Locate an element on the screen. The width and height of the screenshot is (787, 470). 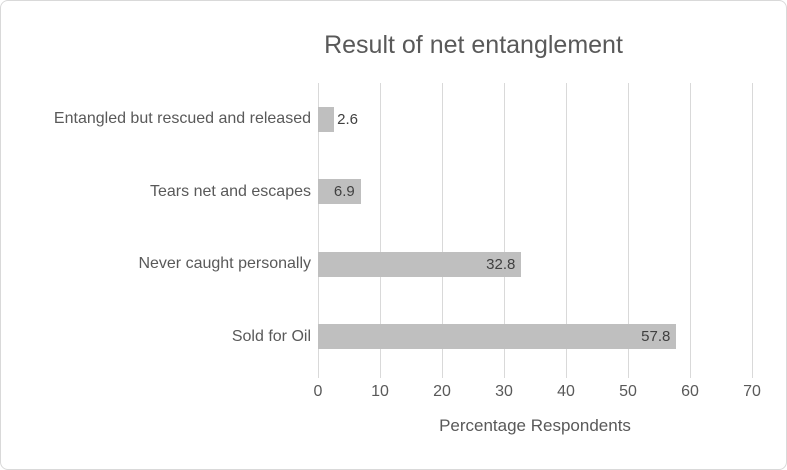
tick-label: 20 is located at coordinates (442, 391).